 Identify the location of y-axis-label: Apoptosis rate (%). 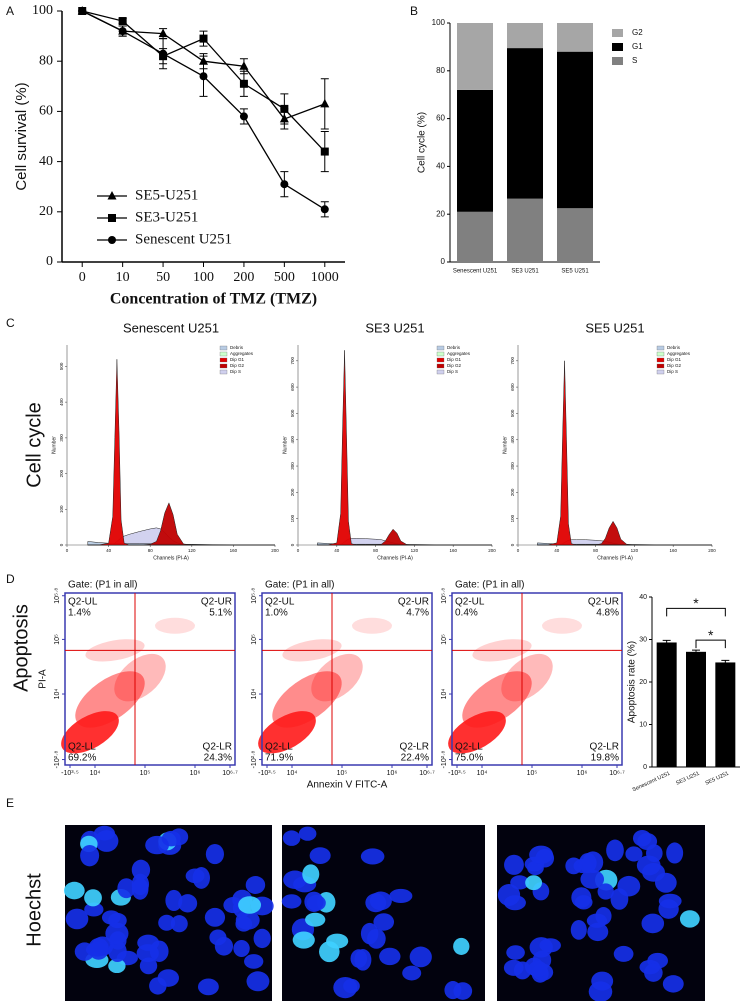
(632, 682).